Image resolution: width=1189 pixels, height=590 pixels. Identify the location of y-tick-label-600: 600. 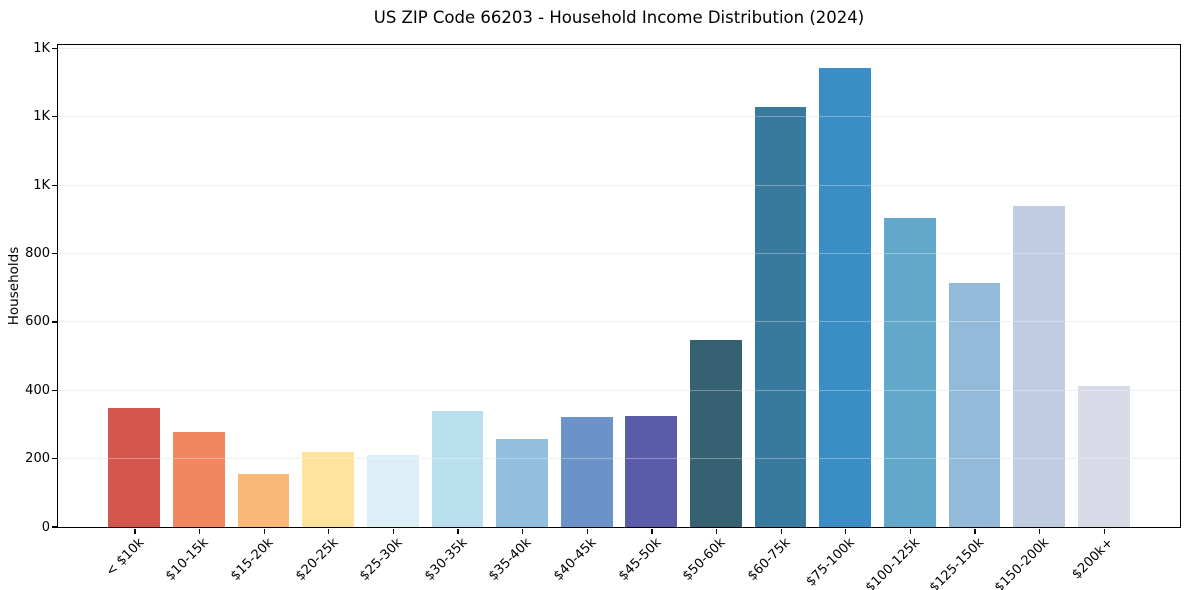
(37, 322).